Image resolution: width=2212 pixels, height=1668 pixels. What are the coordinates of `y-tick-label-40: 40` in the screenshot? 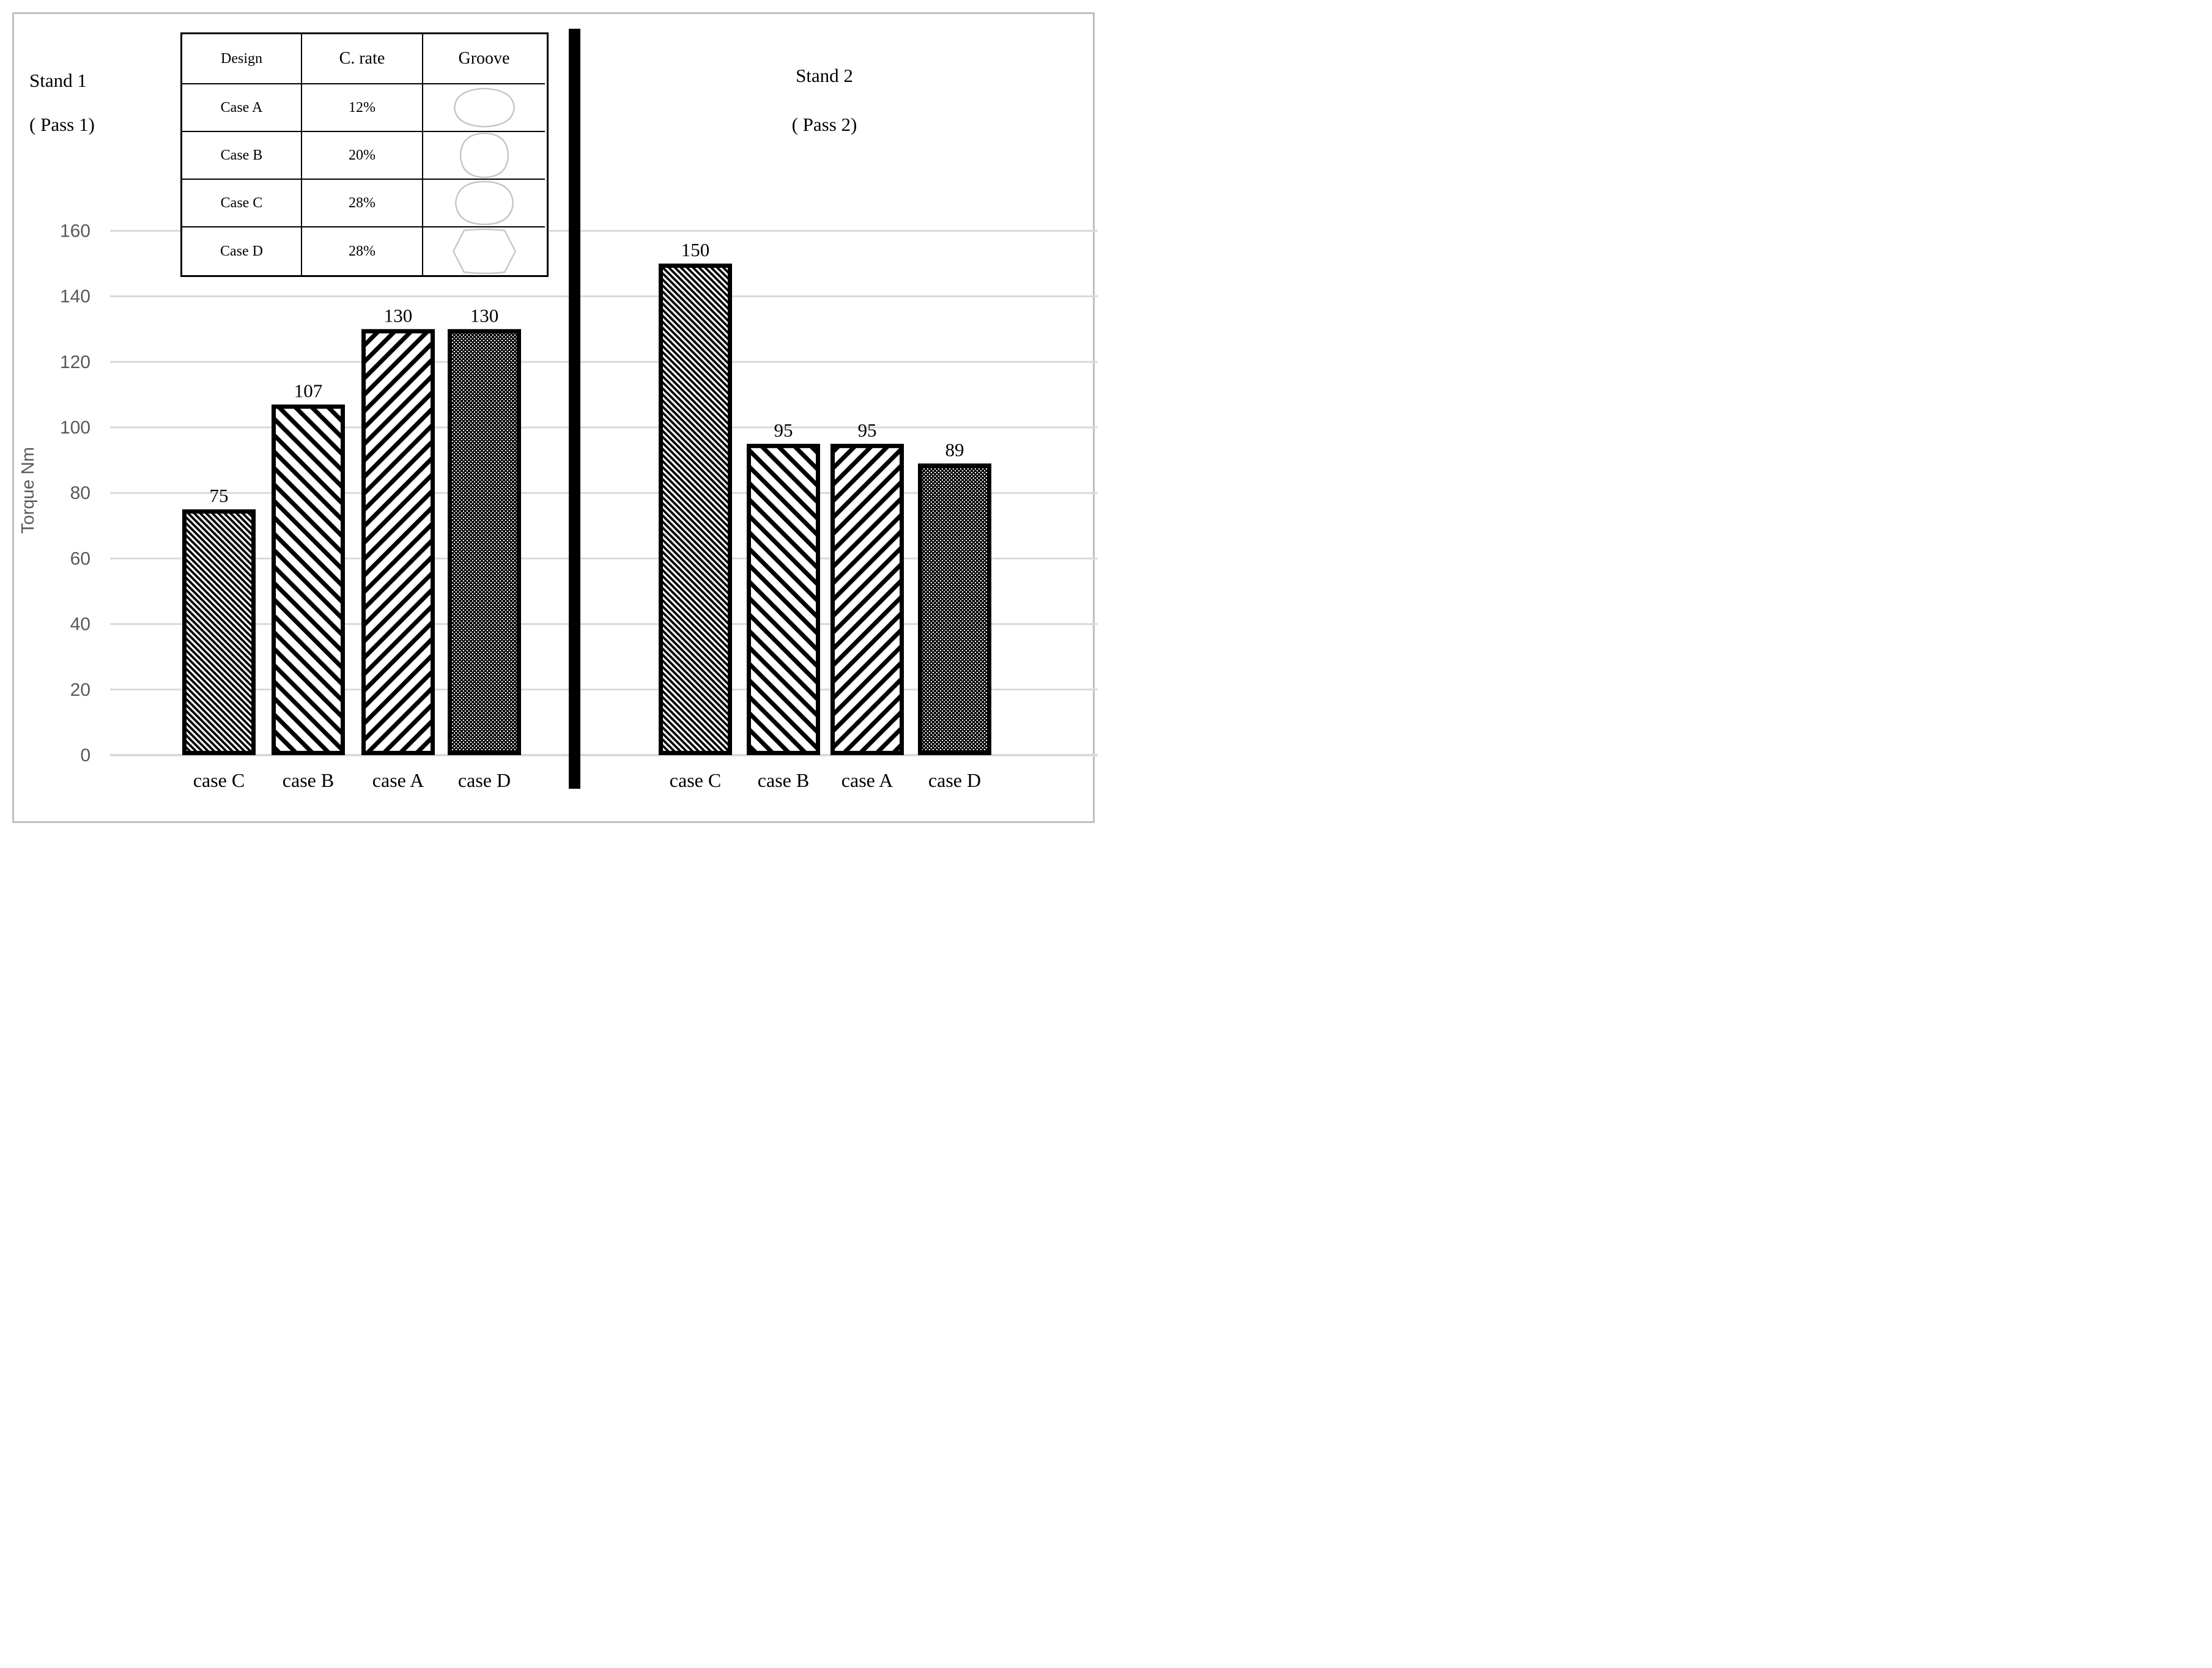 It's located at (80, 624).